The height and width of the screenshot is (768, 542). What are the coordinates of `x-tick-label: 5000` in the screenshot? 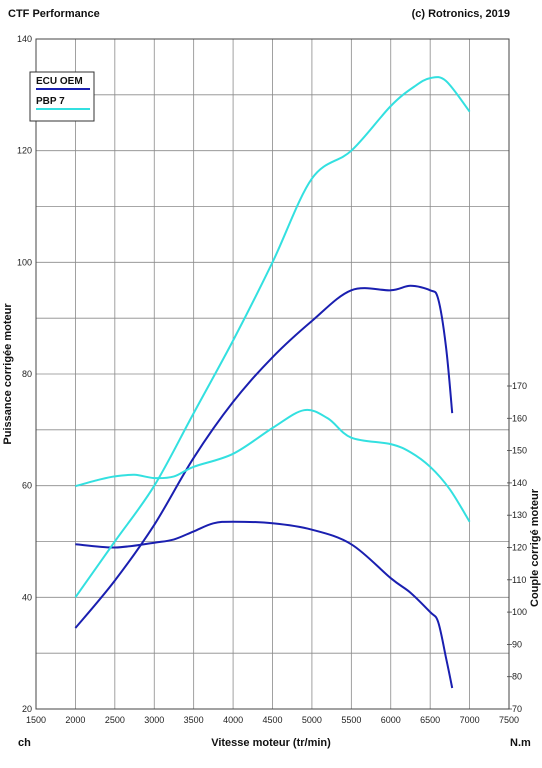 It's located at (312, 720).